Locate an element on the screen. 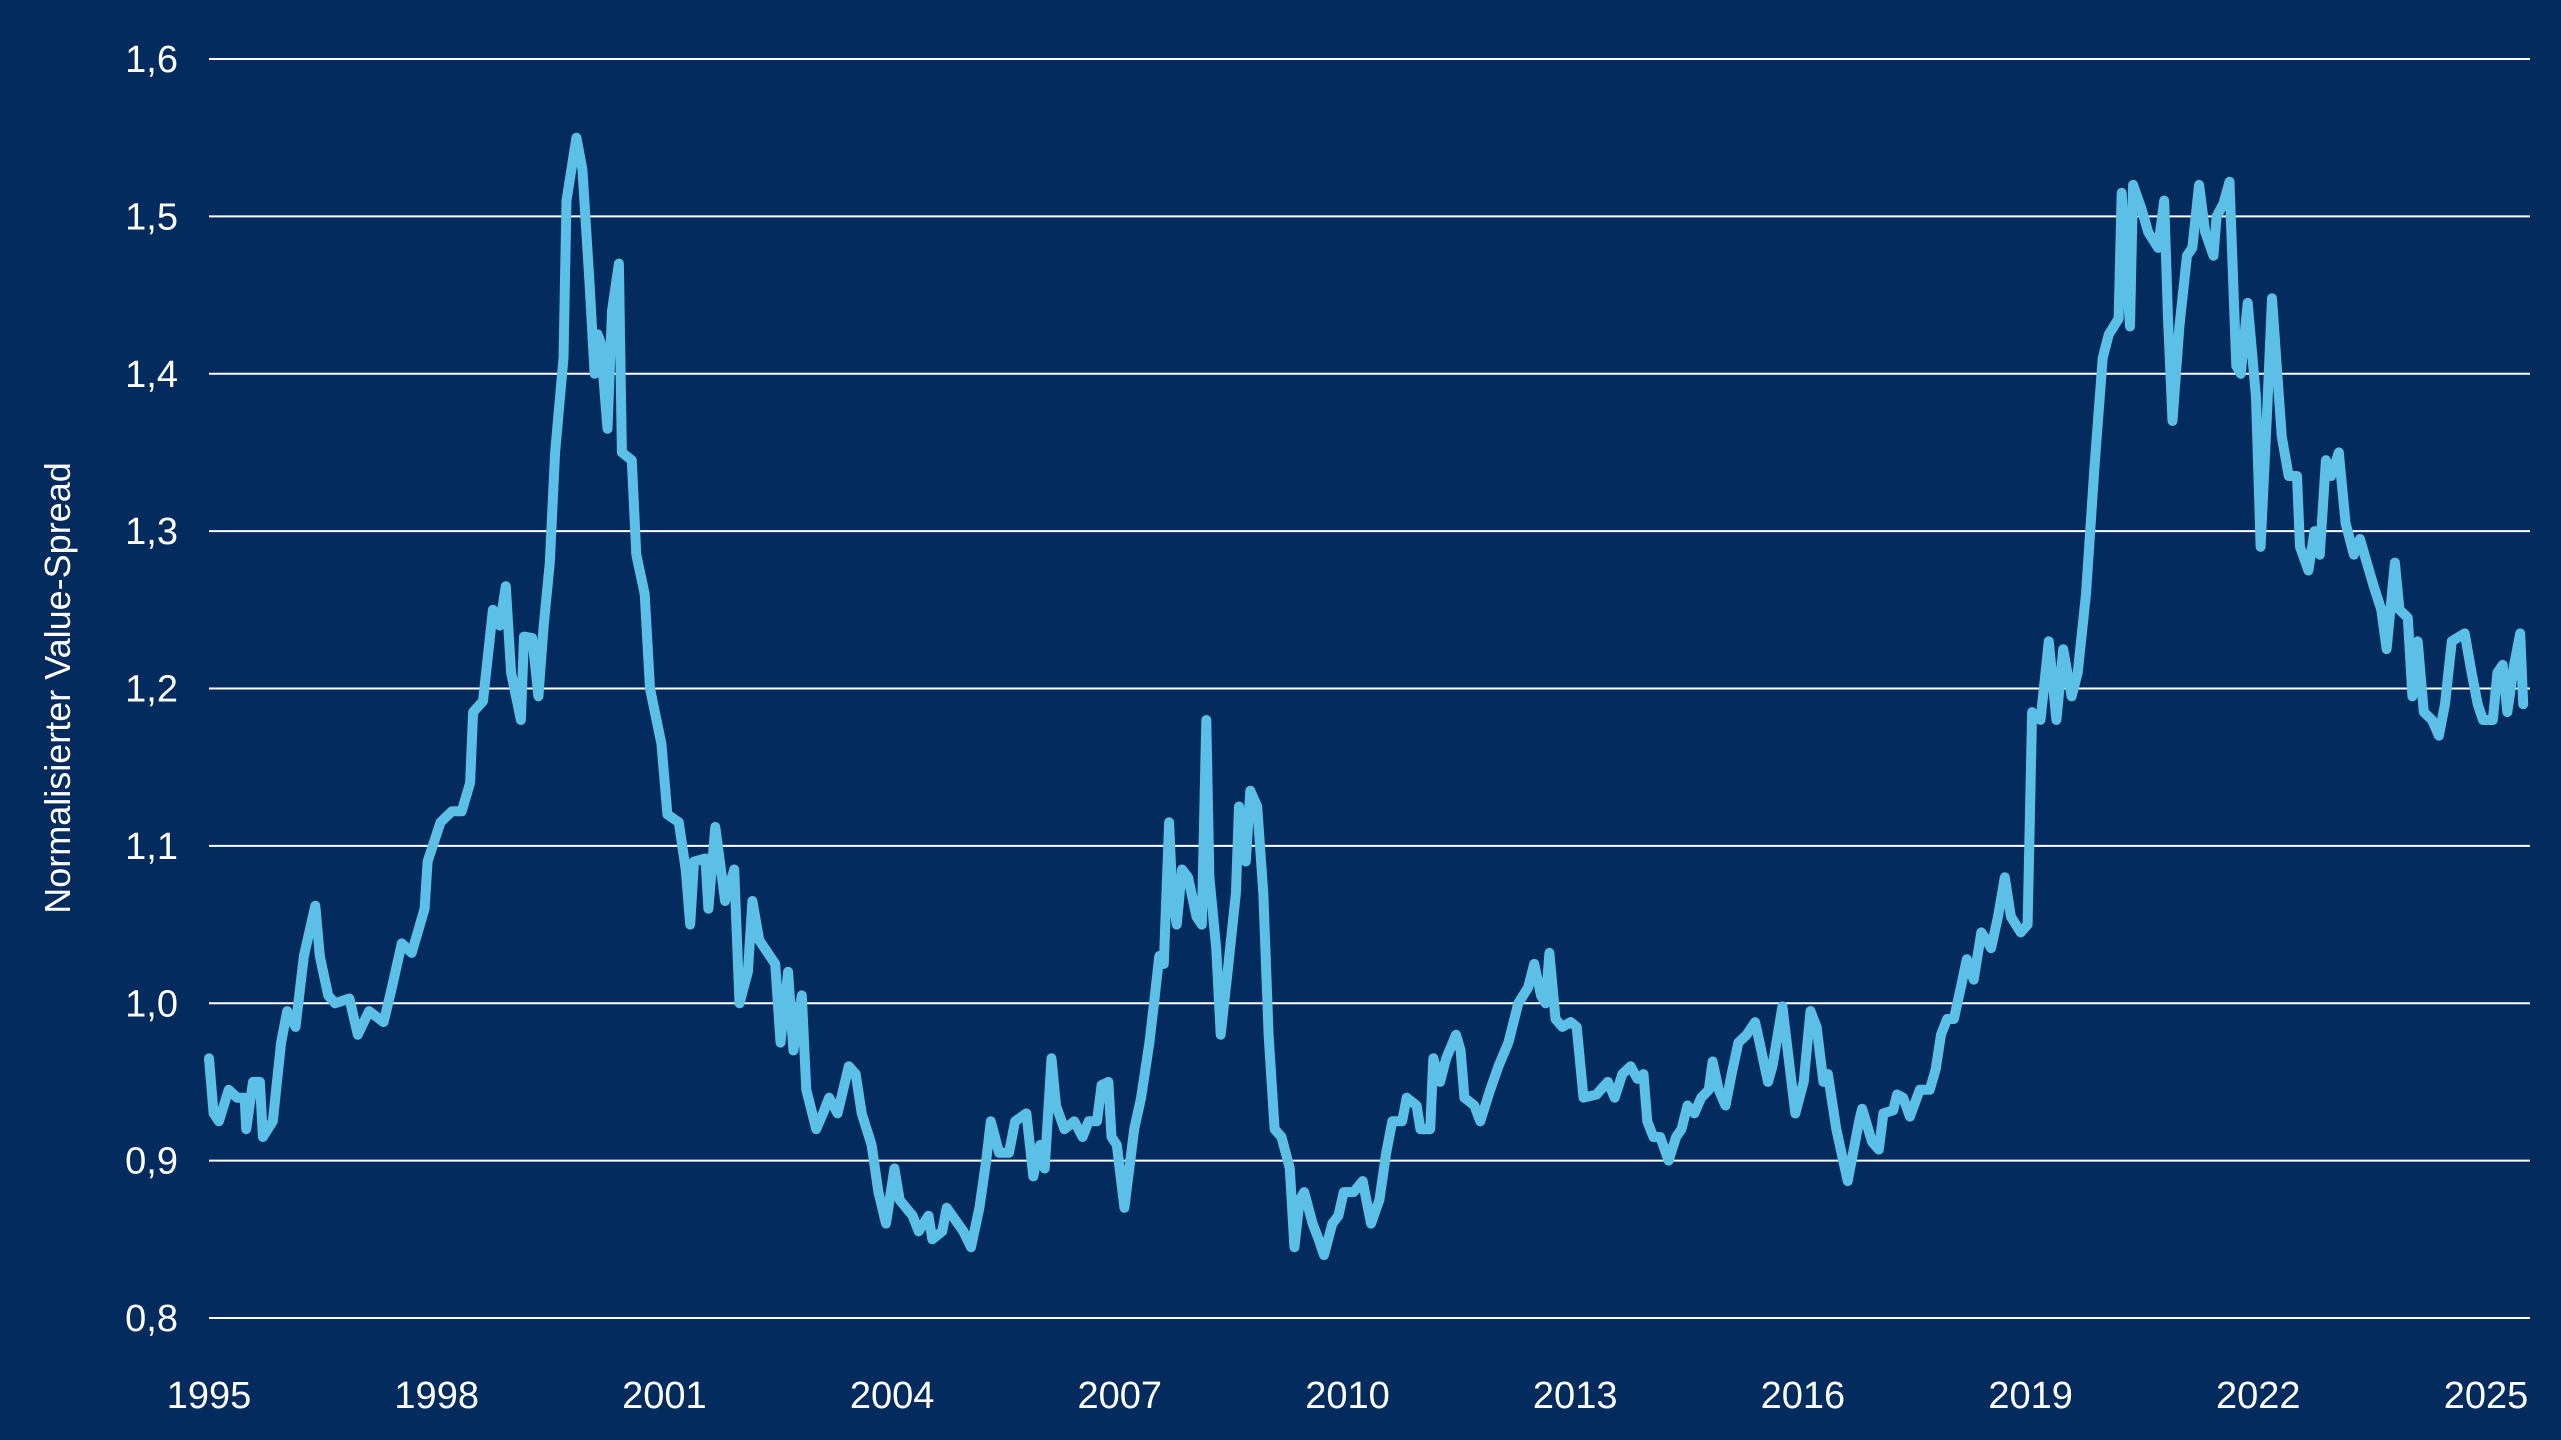  x-tick-label: 2007 is located at coordinates (1120, 1396).